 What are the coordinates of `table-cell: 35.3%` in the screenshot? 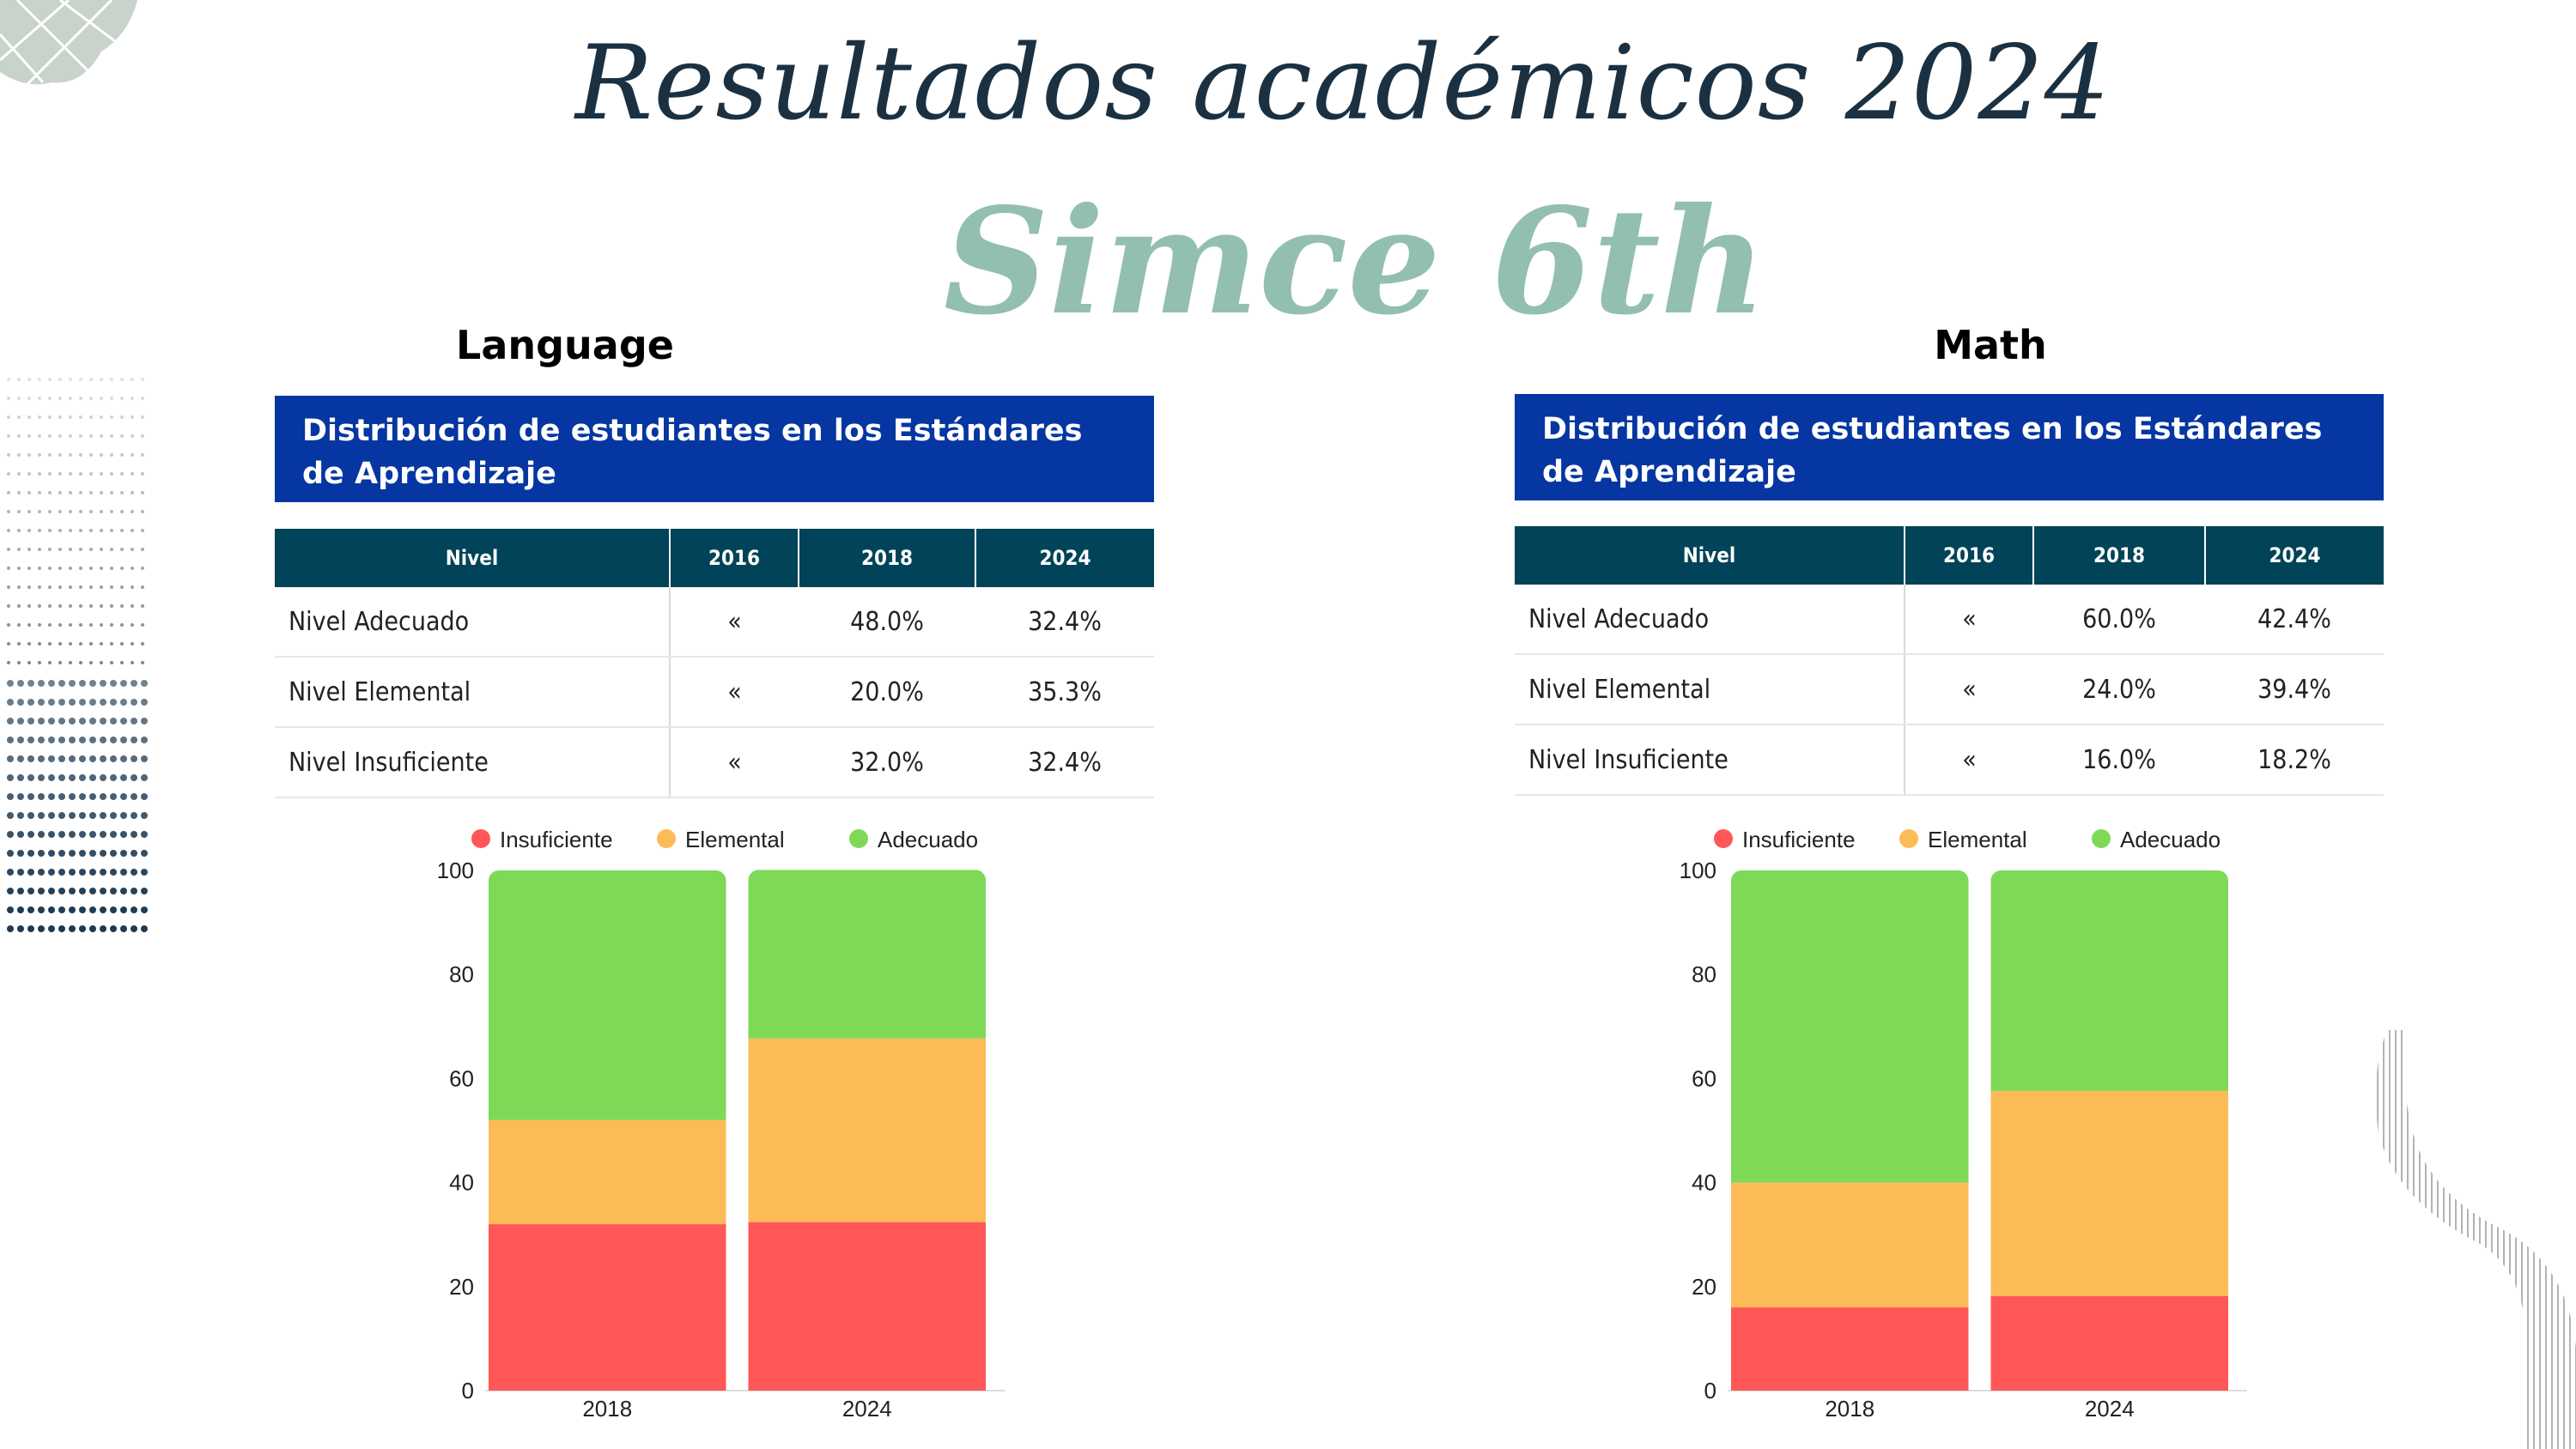 It's located at (1064, 692).